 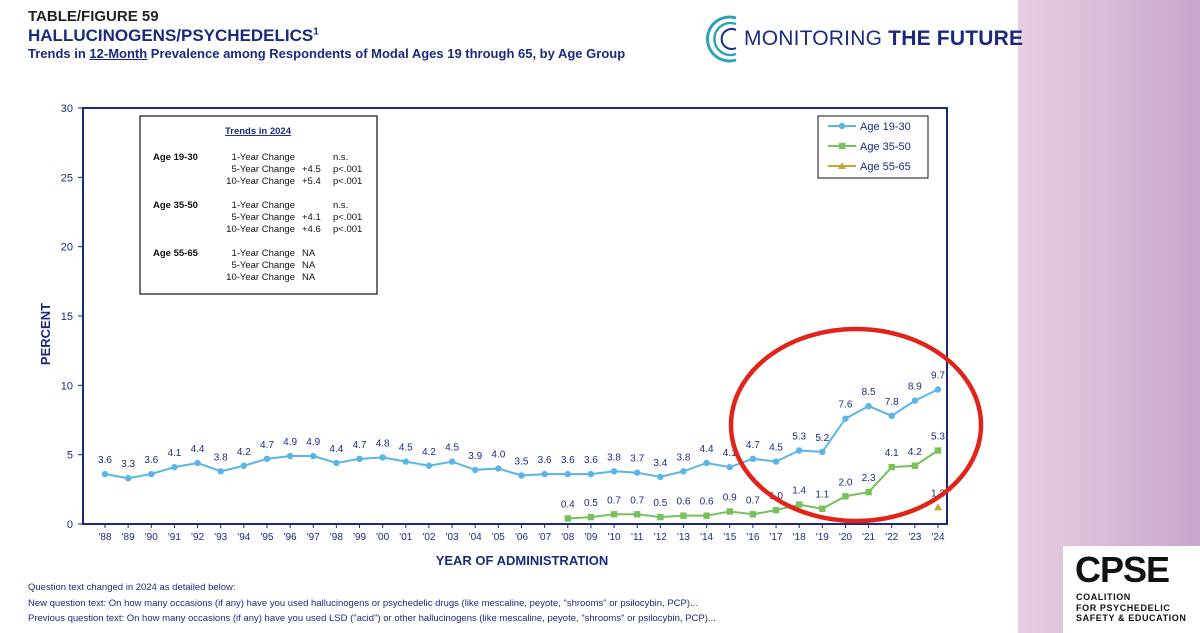 I want to click on y-tick-label: 30, so click(x=67, y=109).